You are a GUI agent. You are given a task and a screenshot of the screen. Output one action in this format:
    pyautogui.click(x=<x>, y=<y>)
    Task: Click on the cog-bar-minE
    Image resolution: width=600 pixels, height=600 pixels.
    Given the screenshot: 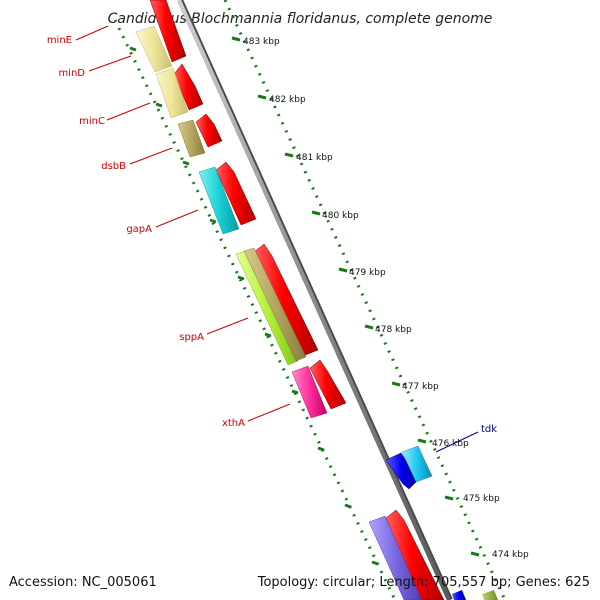 What is the action you would take?
    pyautogui.click(x=154, y=49)
    